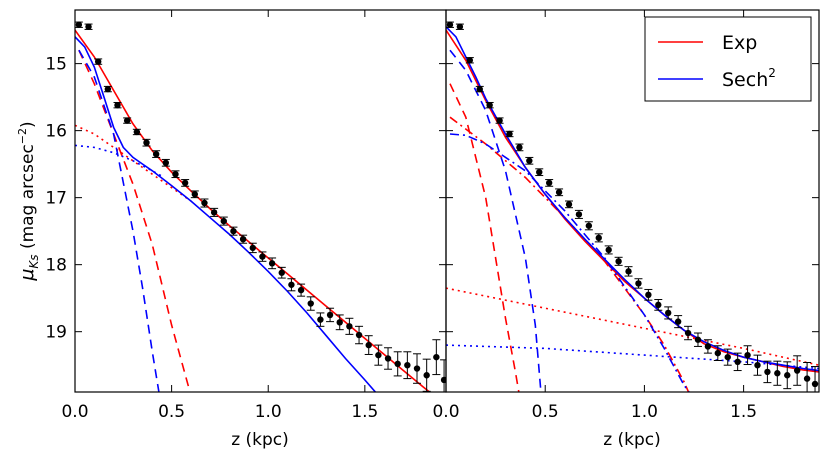  What do you see at coordinates (171, 412) in the screenshot?
I see `left-x-tick-label: 0.5` at bounding box center [171, 412].